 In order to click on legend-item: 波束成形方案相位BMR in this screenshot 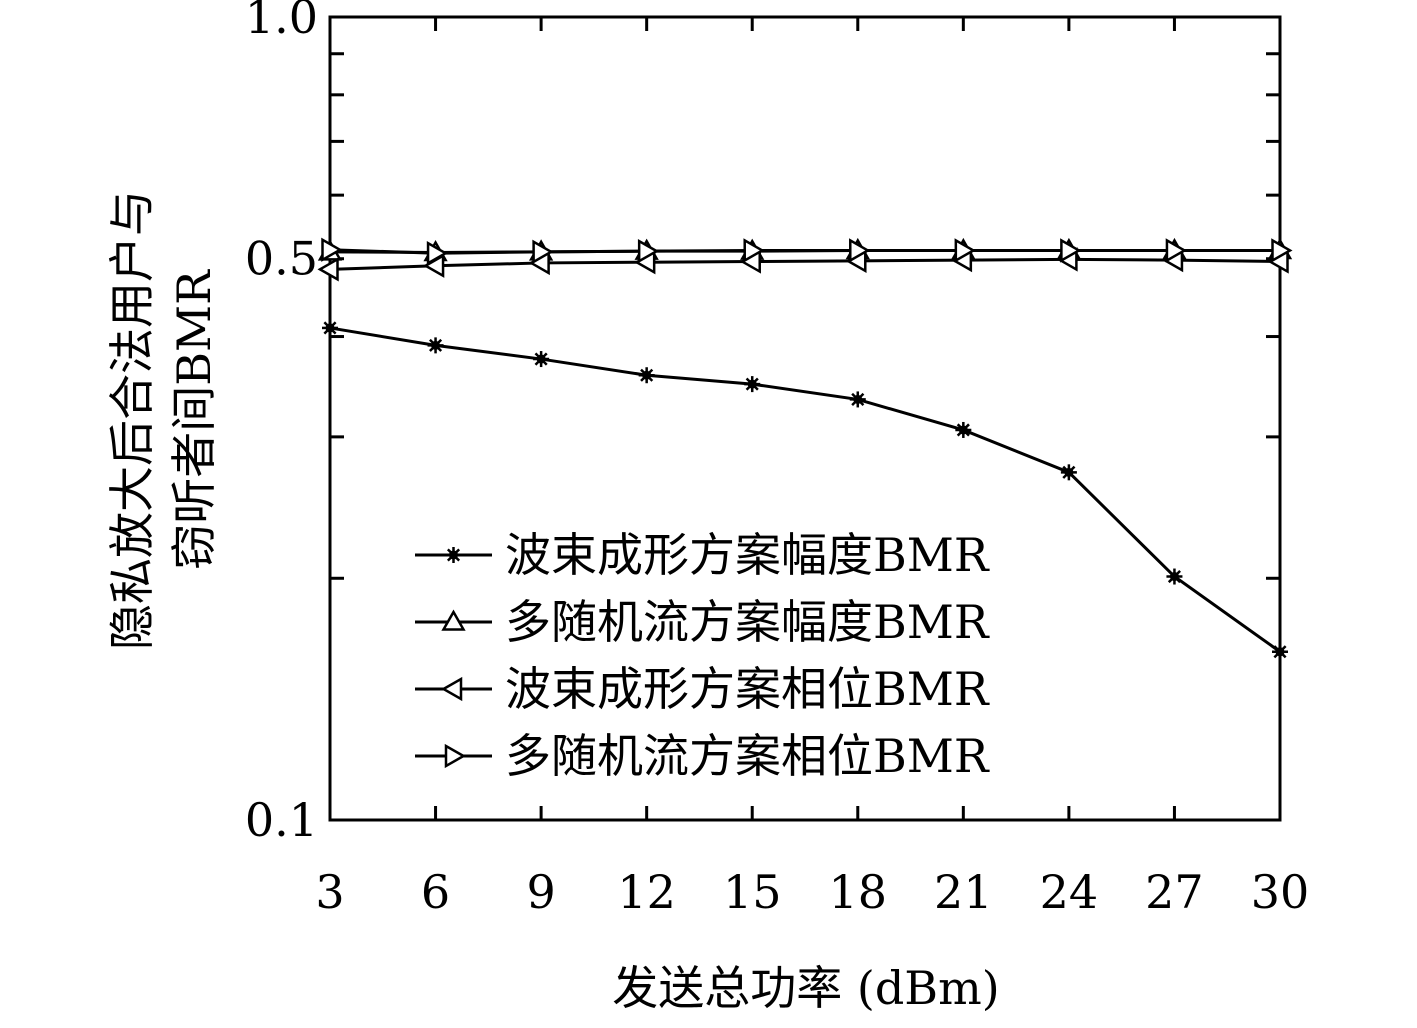, I will do `click(702, 689)`.